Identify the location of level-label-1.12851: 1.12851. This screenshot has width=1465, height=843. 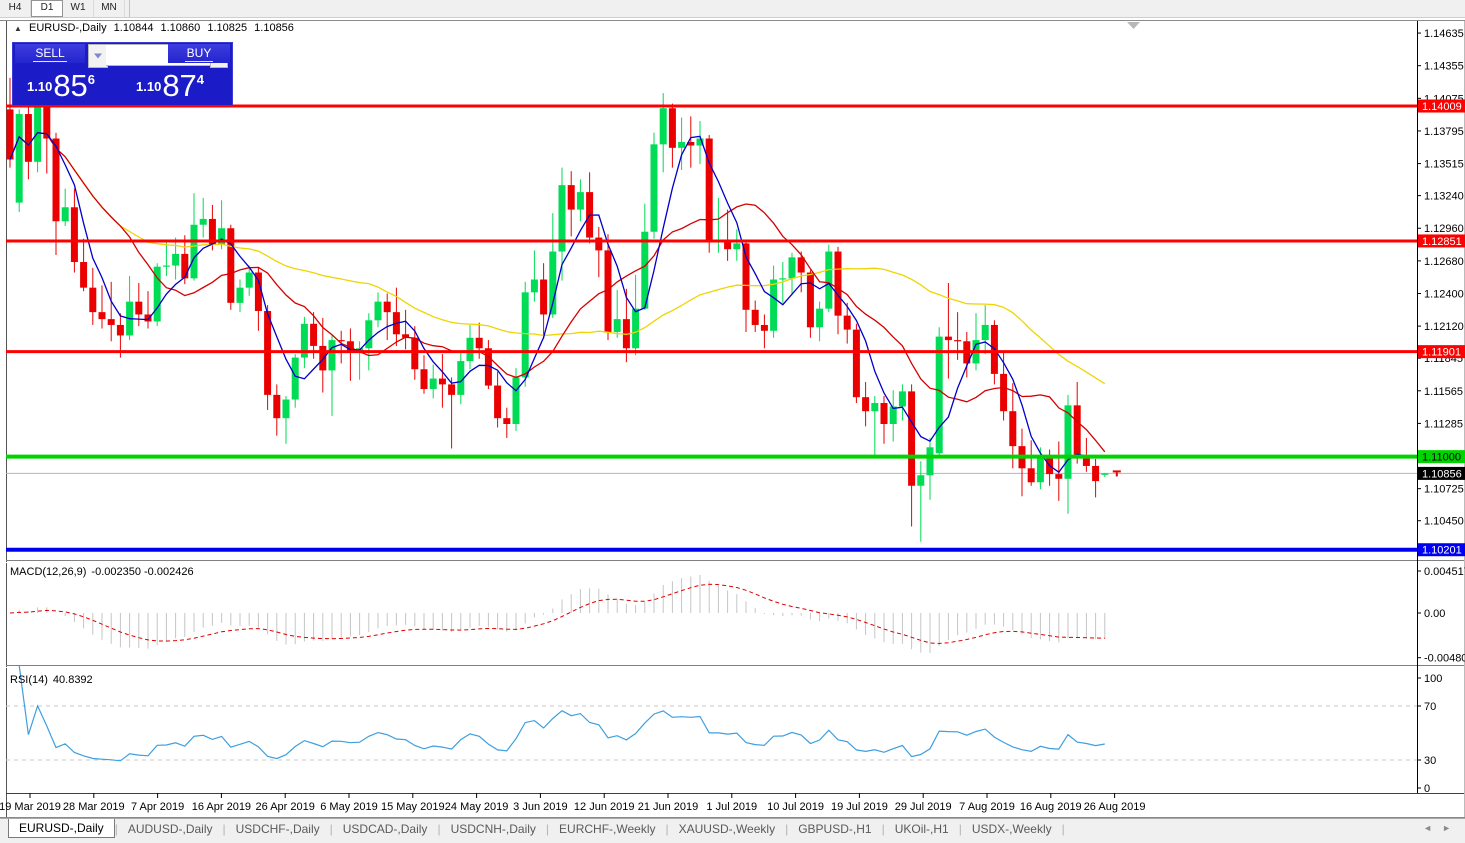
(1441, 241).